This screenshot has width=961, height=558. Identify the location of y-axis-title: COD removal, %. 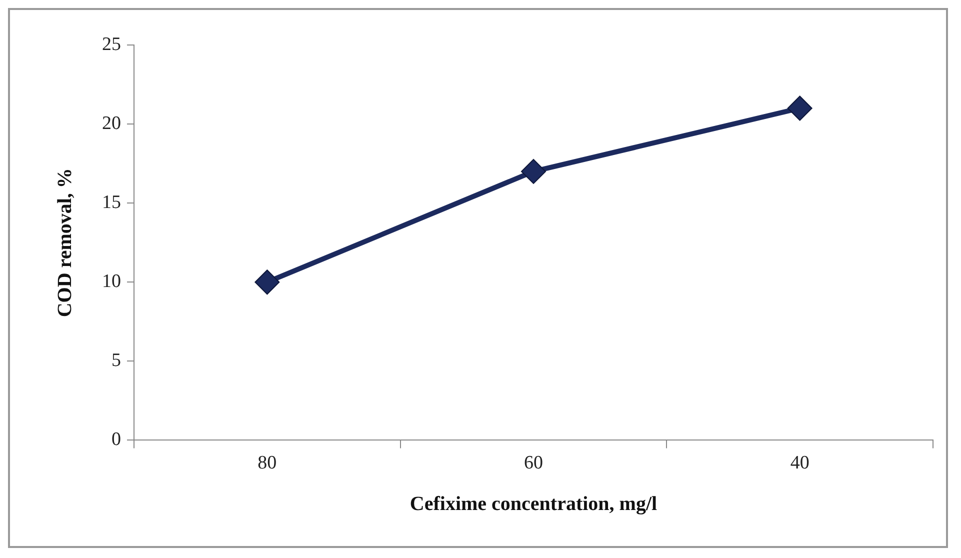
(65, 243).